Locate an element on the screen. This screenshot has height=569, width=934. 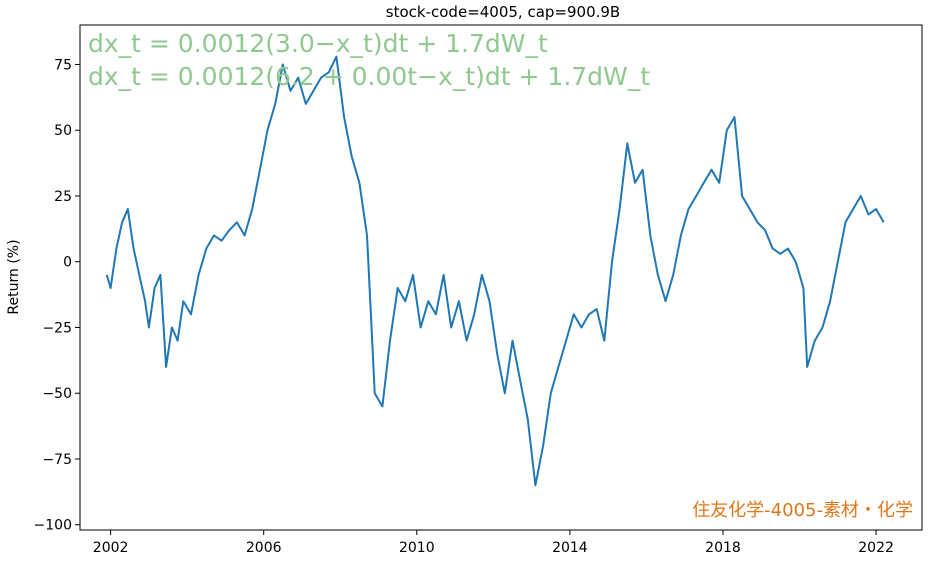
x-tick-label: 2002 is located at coordinates (111, 548).